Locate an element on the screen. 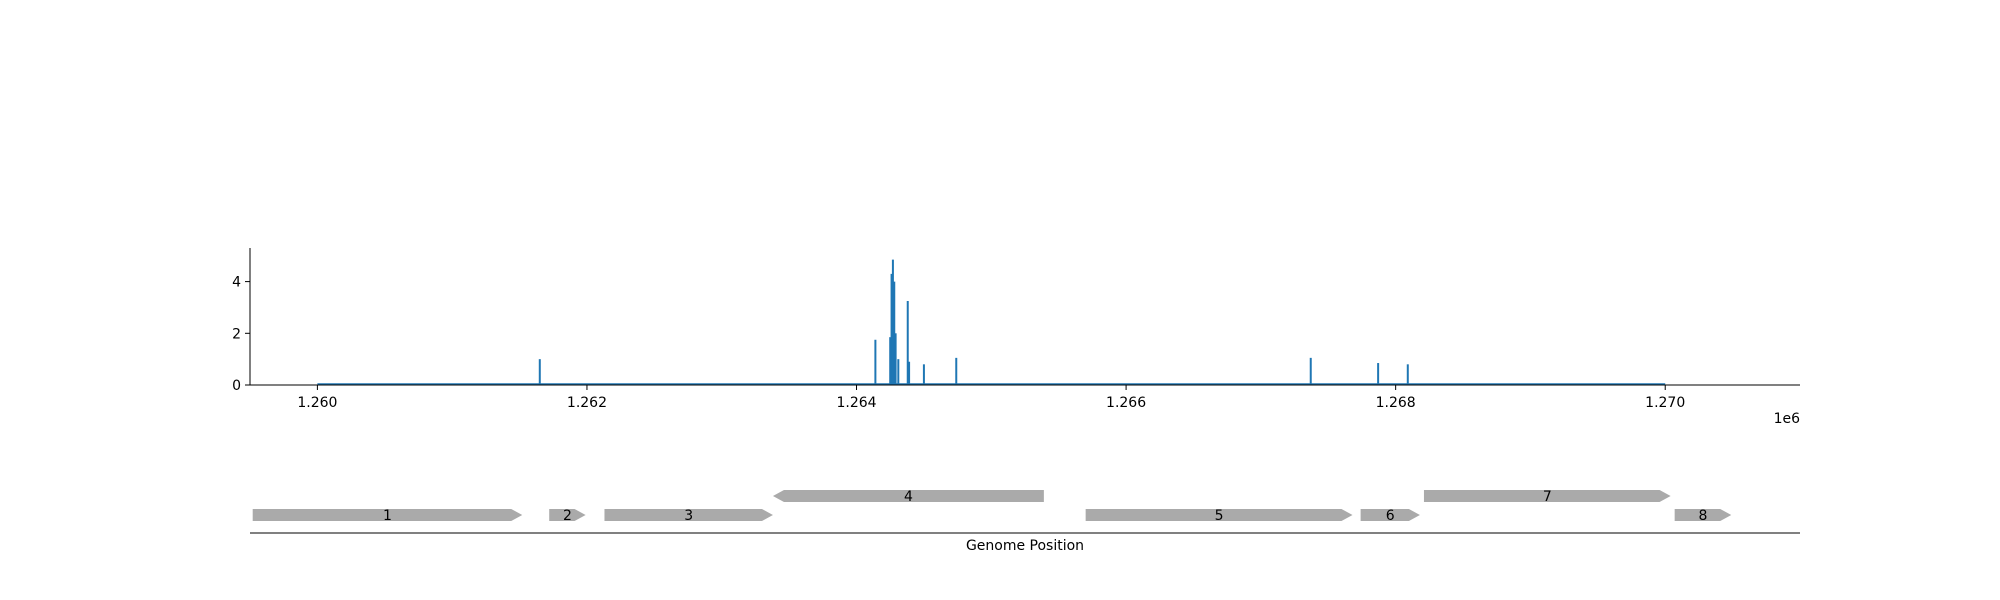 Image resolution: width=2000 pixels, height=600 pixels. gene-map: 1 2 3 4 5 6 7 8 Genome Position is located at coordinates (1025, 521).